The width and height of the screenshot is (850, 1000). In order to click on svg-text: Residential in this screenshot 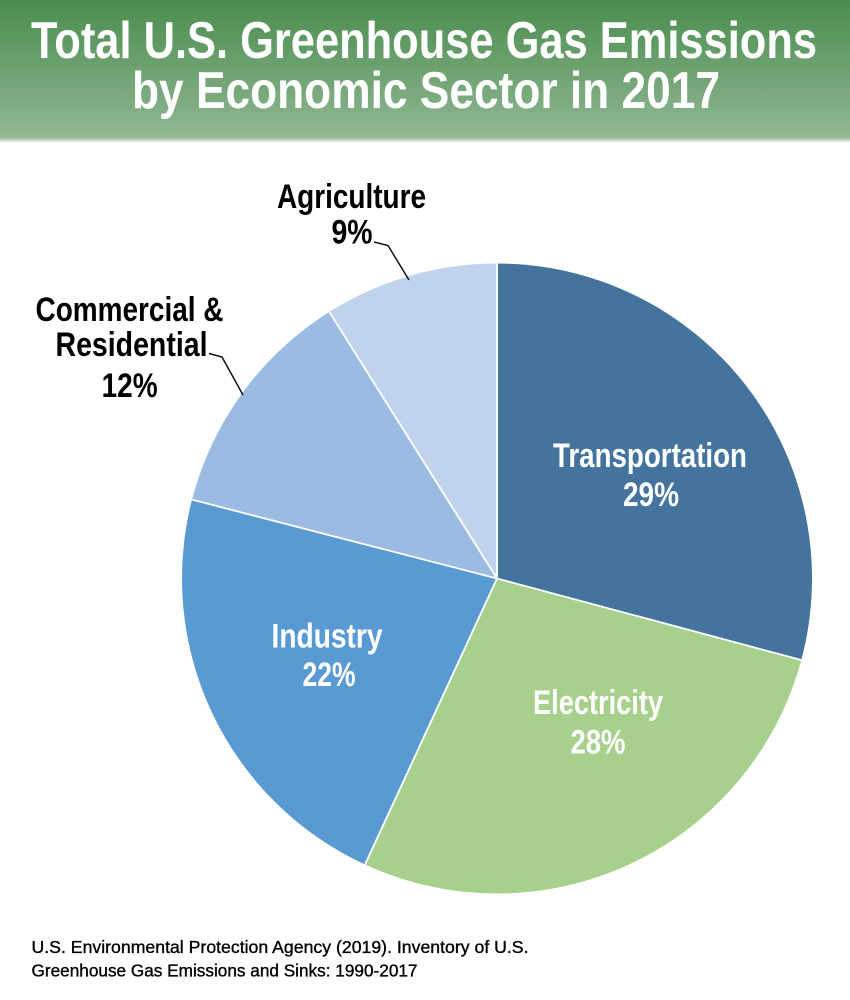, I will do `click(132, 345)`.